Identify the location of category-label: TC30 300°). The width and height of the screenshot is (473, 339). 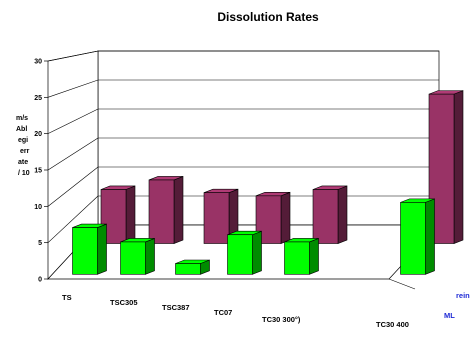
(281, 319).